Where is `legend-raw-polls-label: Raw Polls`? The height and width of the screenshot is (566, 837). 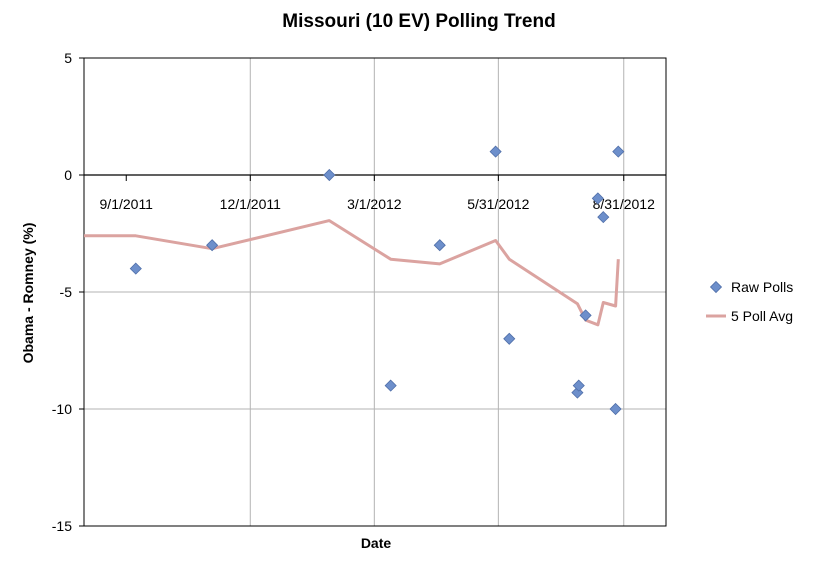
legend-raw-polls-label: Raw Polls is located at coordinates (762, 287).